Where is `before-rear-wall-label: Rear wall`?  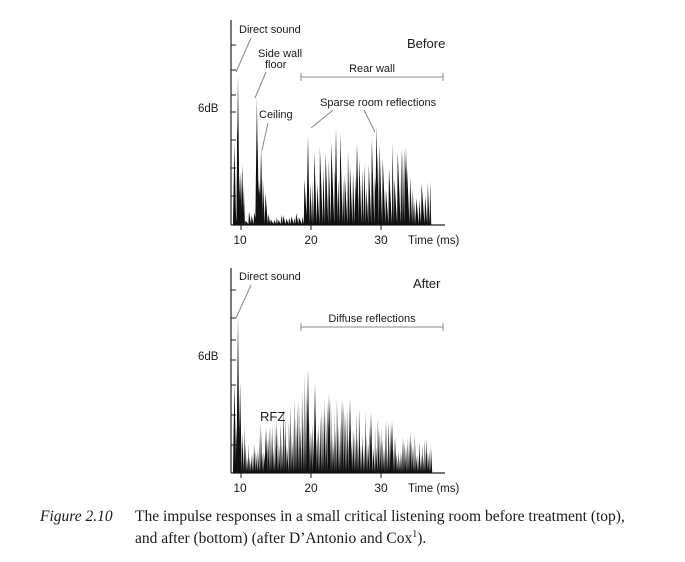
before-rear-wall-label: Rear wall is located at coordinates (372, 69).